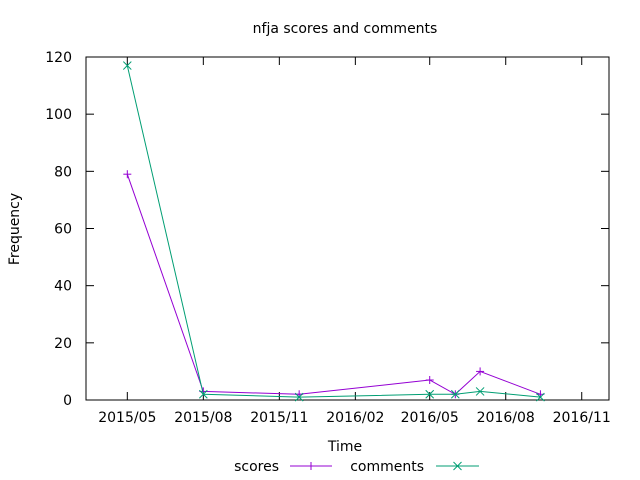  What do you see at coordinates (387, 467) in the screenshot?
I see `legend-label-comments: comments` at bounding box center [387, 467].